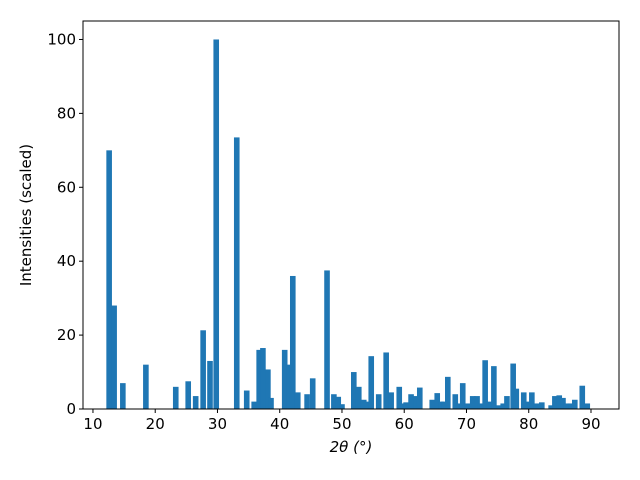  Describe the element at coordinates (341, 424) in the screenshot. I see `x-tick-label: 50` at that location.